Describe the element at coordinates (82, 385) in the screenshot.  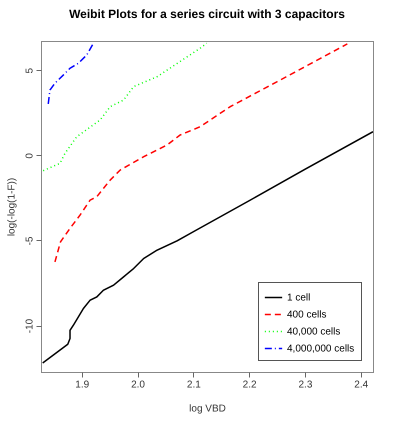
I see `x-tick-label: 1.9` at that location.